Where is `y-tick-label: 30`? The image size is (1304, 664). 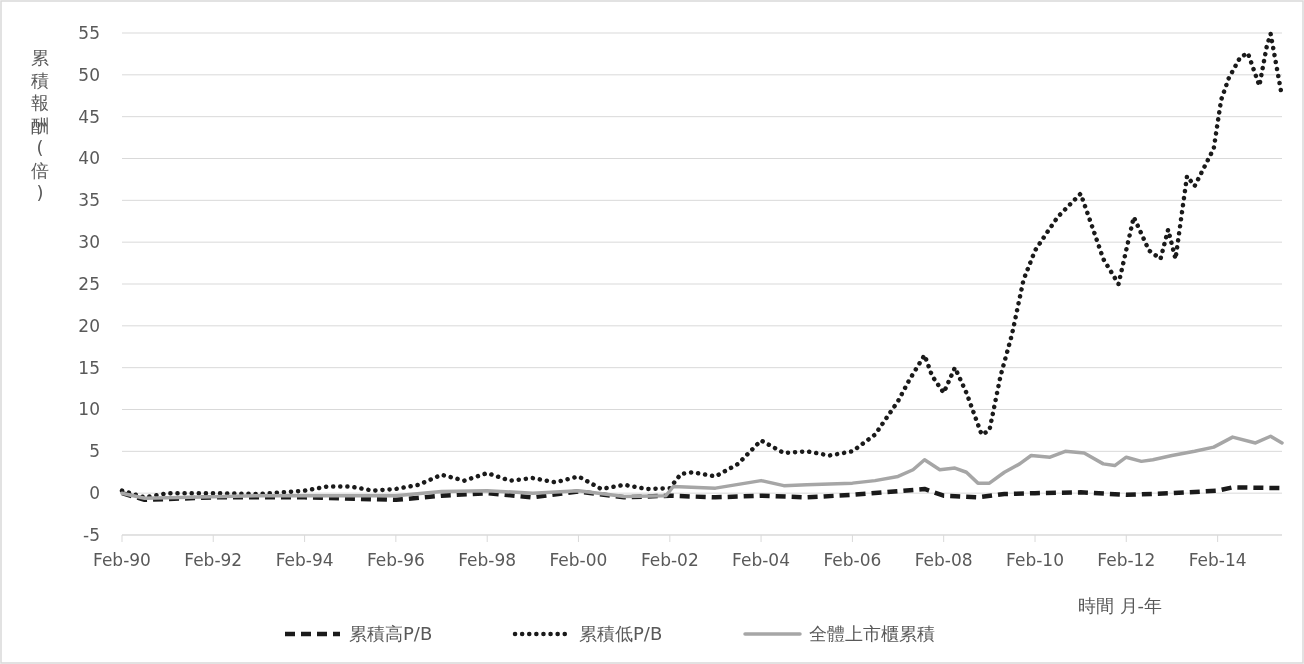 y-tick-label: 30 is located at coordinates (89, 242).